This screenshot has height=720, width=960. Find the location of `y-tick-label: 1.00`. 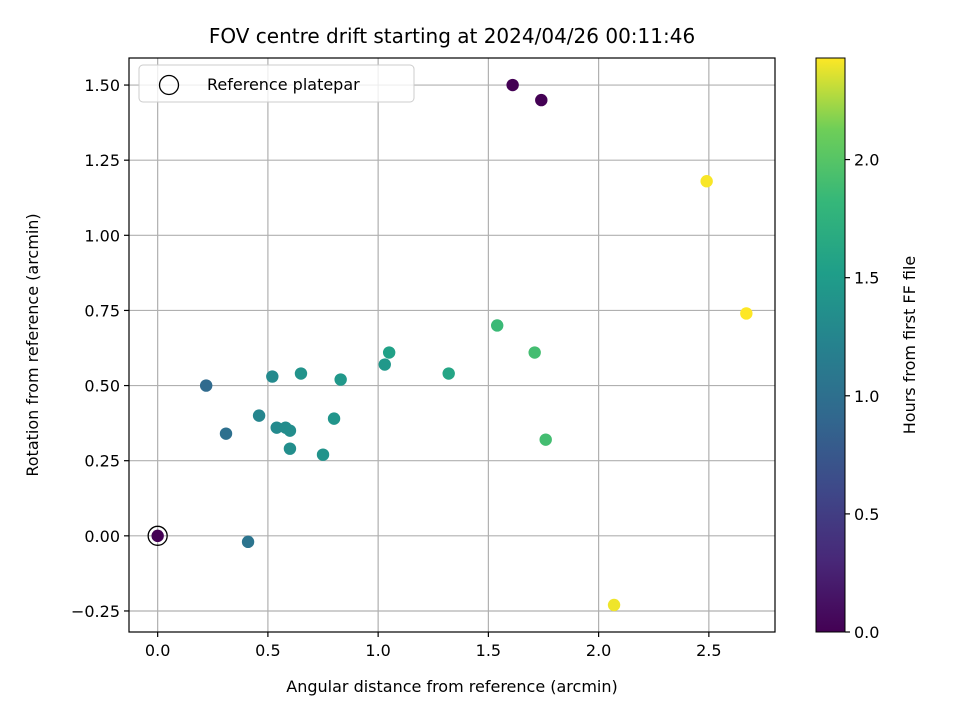

y-tick-label: 1.00 is located at coordinates (102, 235).